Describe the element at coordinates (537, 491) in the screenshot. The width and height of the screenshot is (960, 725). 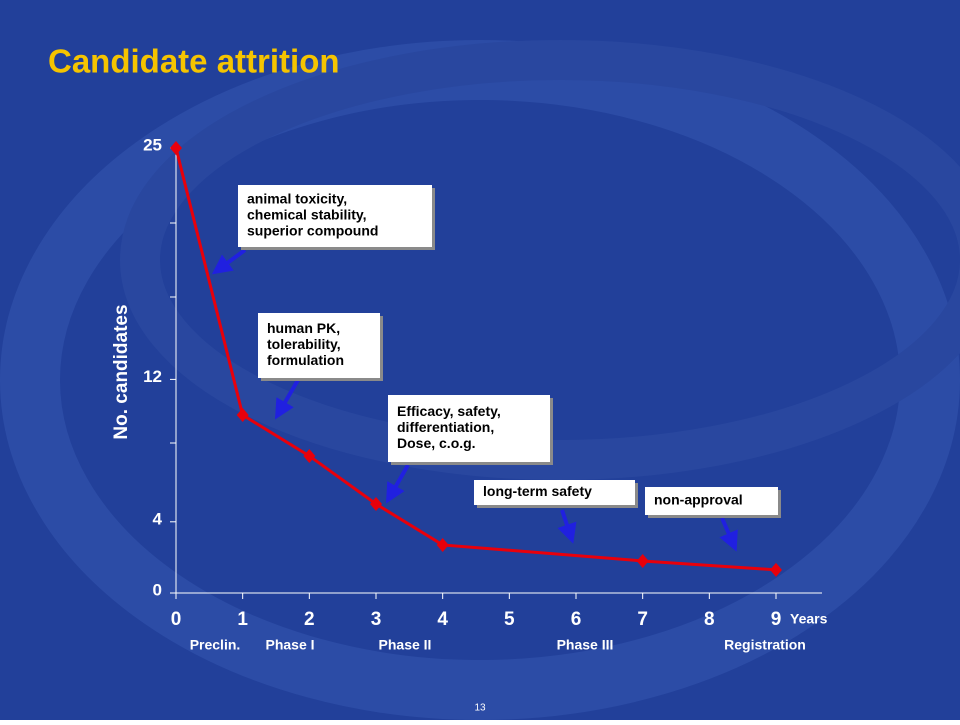
I see `callout-text: long-term safety` at that location.